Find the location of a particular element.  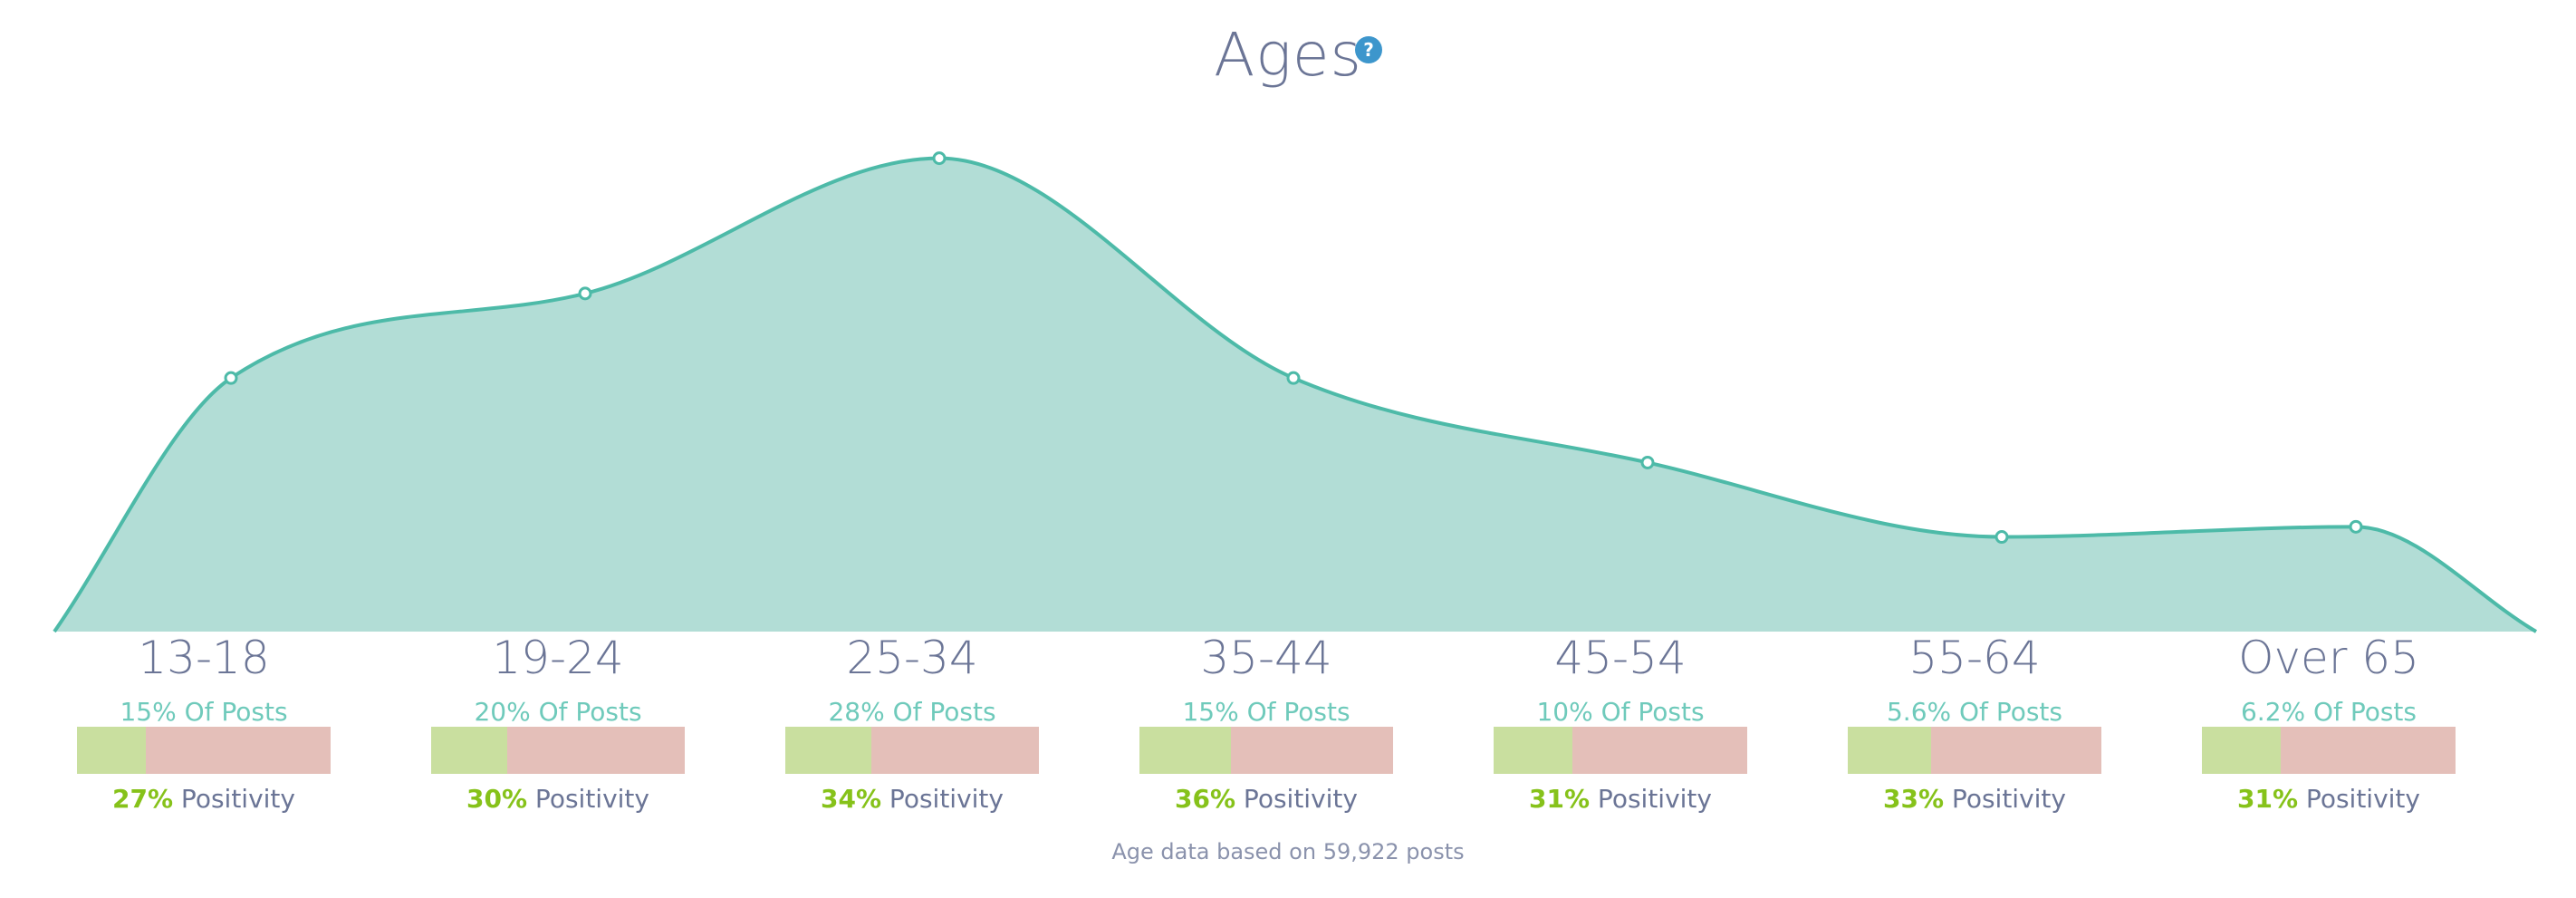

age-column-25-34: 25-34 28% Of Posts 34% Positivity is located at coordinates (912, 734).